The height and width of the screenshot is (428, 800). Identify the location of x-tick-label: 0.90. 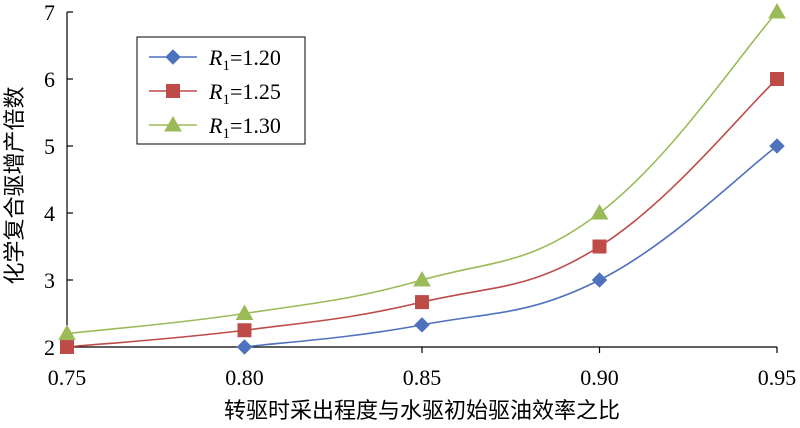
(599, 377).